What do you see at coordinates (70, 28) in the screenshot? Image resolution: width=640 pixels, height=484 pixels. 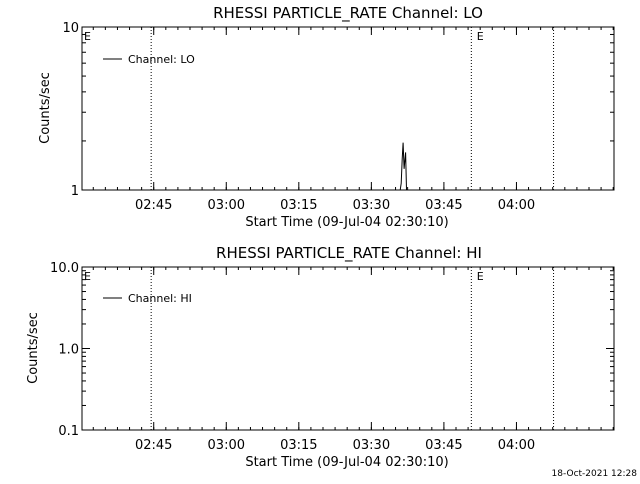 I see `y-tick-label: 10` at bounding box center [70, 28].